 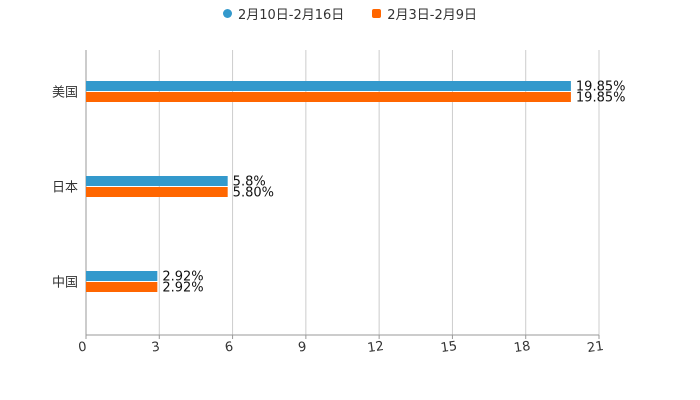 What do you see at coordinates (253, 193) in the screenshot?
I see `data-label-series-1-1: 5.80%` at bounding box center [253, 193].